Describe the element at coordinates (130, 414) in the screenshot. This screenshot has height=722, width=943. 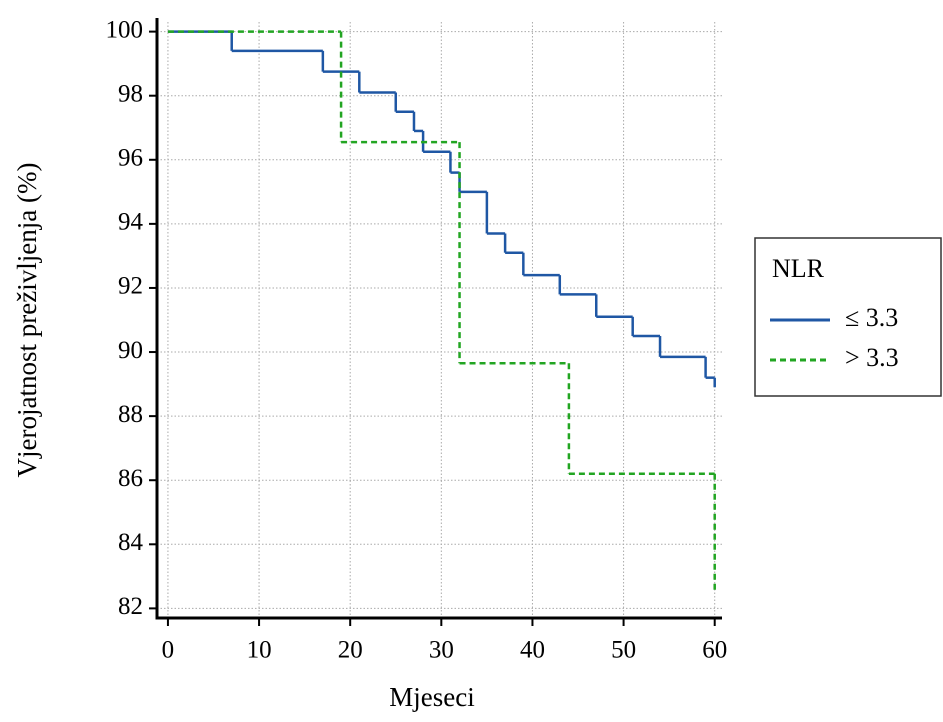
I see `y-tick-label: 88` at that location.